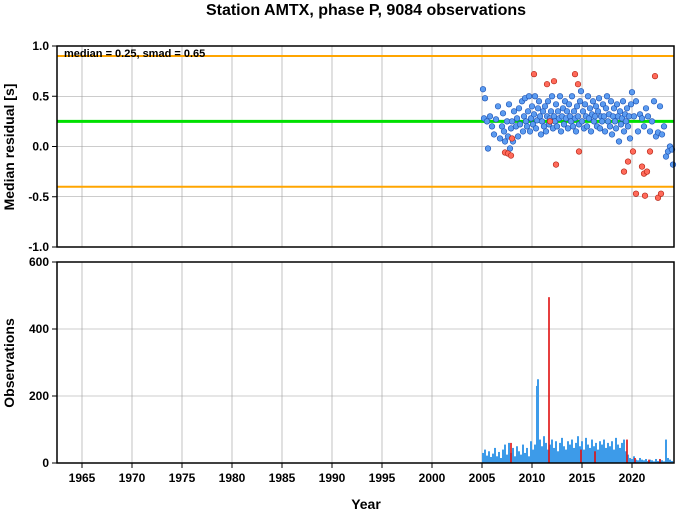  I want to click on x-tick-label: 2020, so click(632, 478).